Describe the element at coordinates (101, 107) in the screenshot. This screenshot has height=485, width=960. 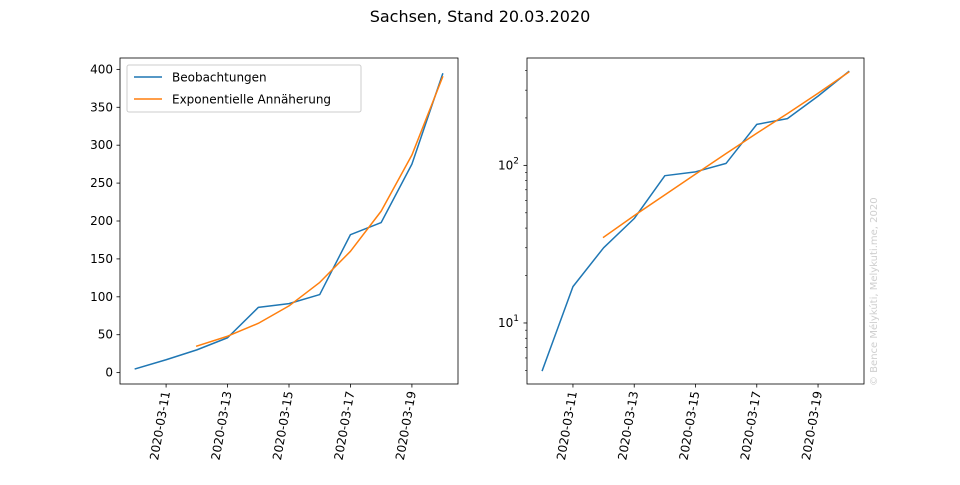
I see `y-tick-label: 350` at that location.